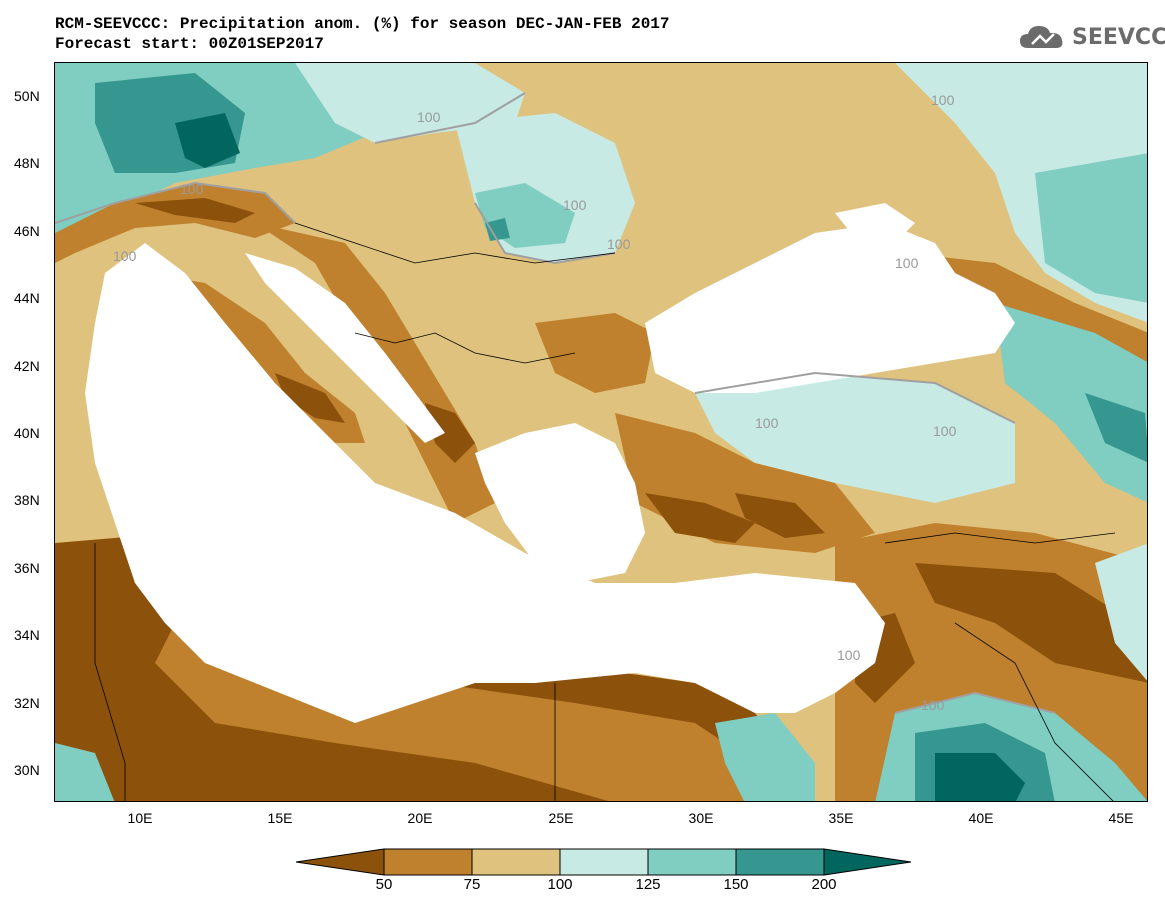 Image resolution: width=1165 pixels, height=907 pixels. Describe the element at coordinates (420, 818) in the screenshot. I see `lon-label: 20E` at that location.